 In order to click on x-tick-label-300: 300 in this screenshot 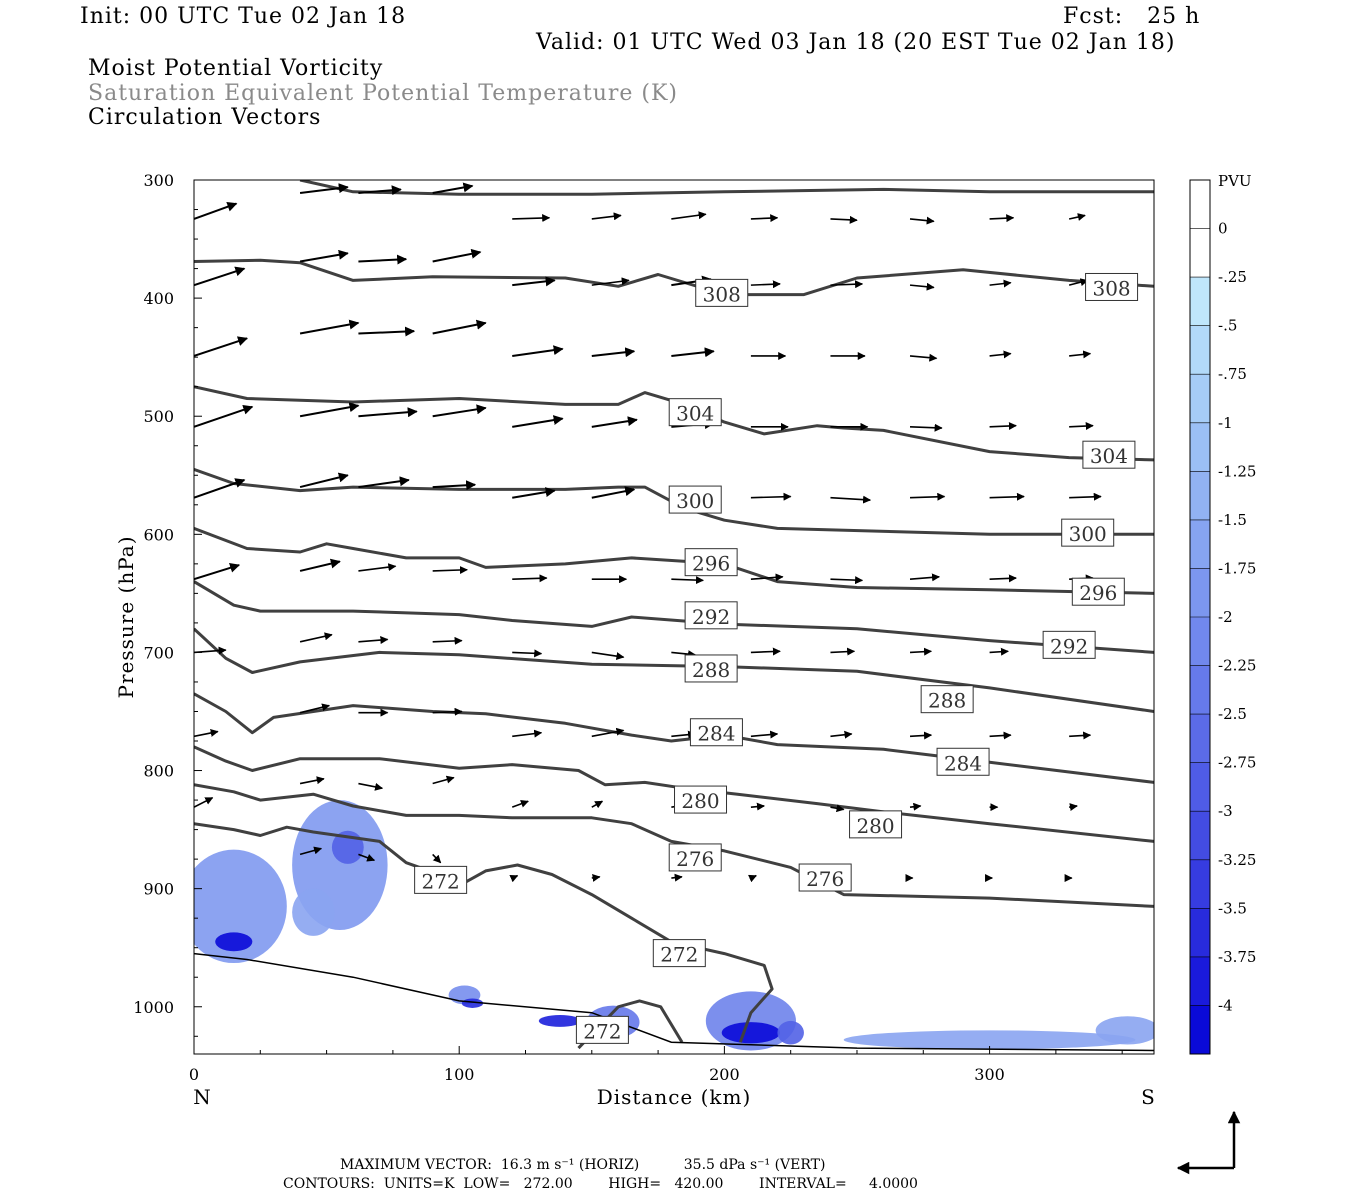, I will do `click(989, 1074)`.